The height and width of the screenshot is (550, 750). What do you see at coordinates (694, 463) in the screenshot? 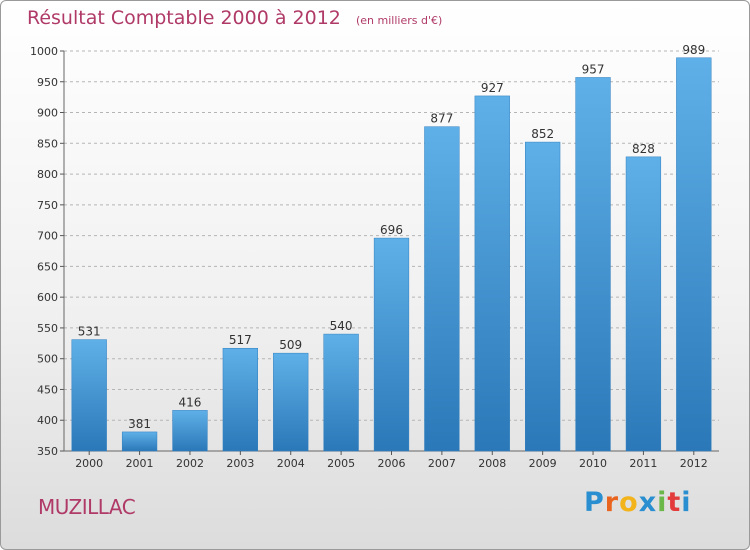
I see `x-tick-label-2012: 2012` at bounding box center [694, 463].